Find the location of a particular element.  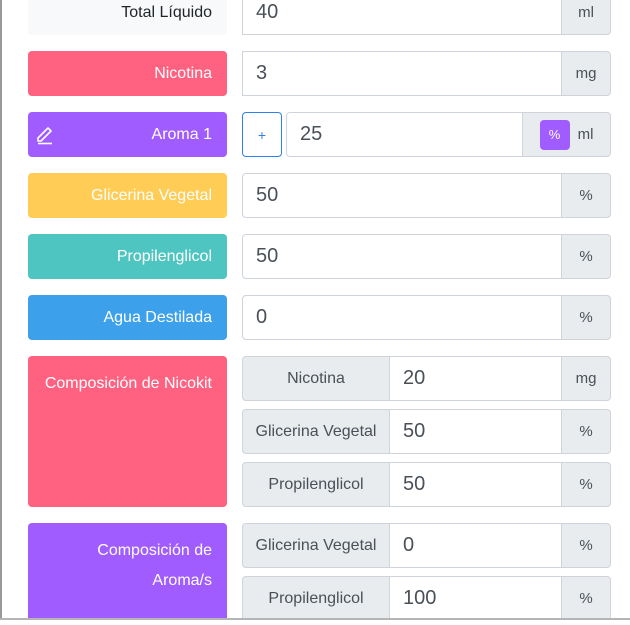

aromas-propilenglicol-input: 100 is located at coordinates (475, 598).